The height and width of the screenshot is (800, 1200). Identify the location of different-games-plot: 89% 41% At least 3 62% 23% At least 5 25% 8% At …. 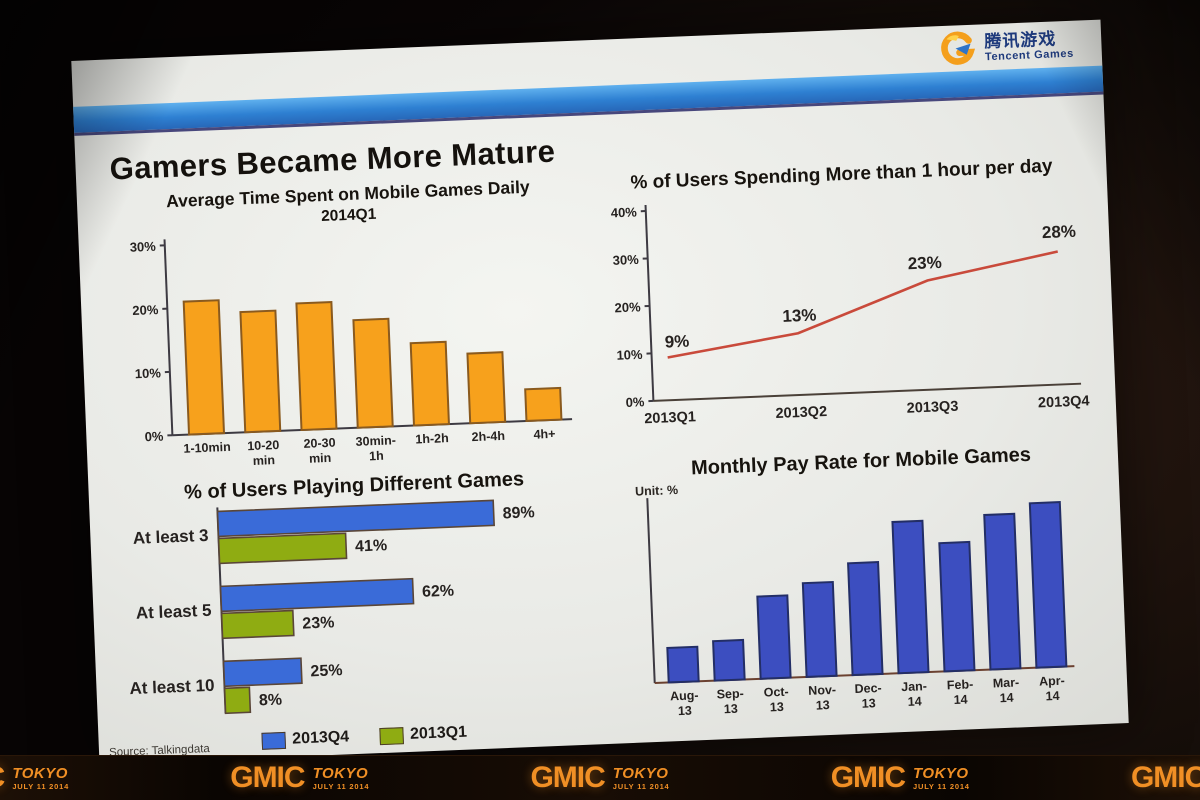
(332, 607).